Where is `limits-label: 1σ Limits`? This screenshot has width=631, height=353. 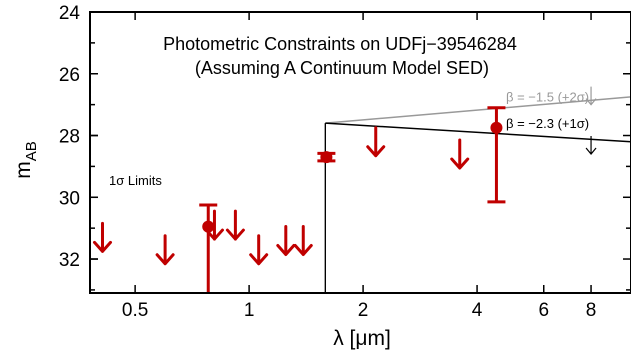 limits-label: 1σ Limits is located at coordinates (135, 180).